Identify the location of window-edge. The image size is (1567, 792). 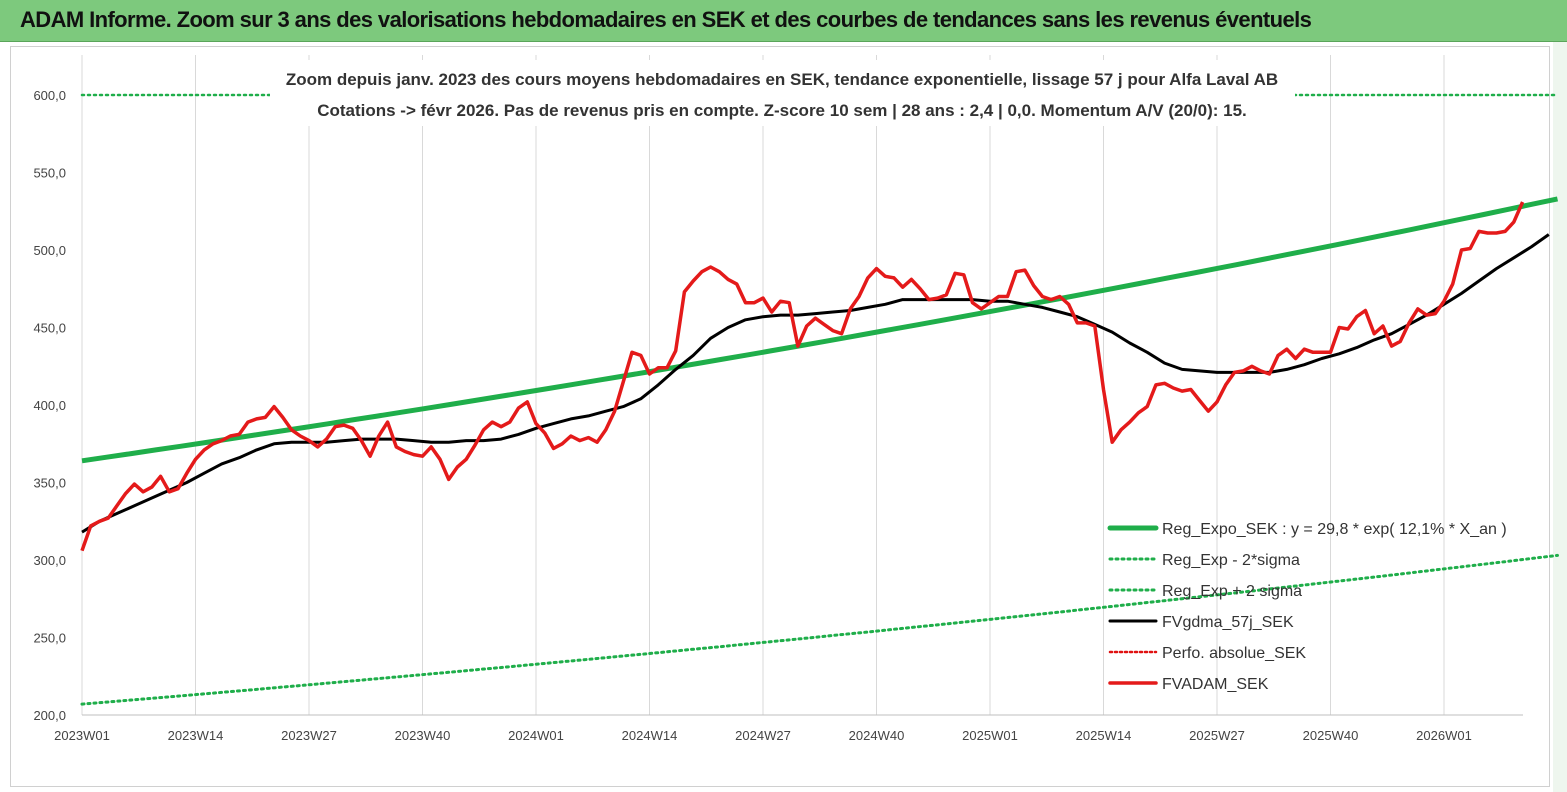
(1560, 417).